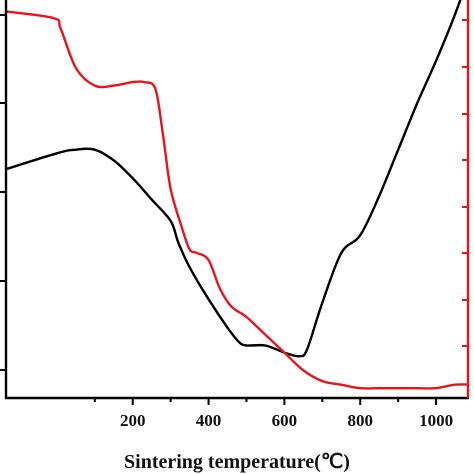 The height and width of the screenshot is (474, 474). I want to click on x-tick-label: 800, so click(360, 420).